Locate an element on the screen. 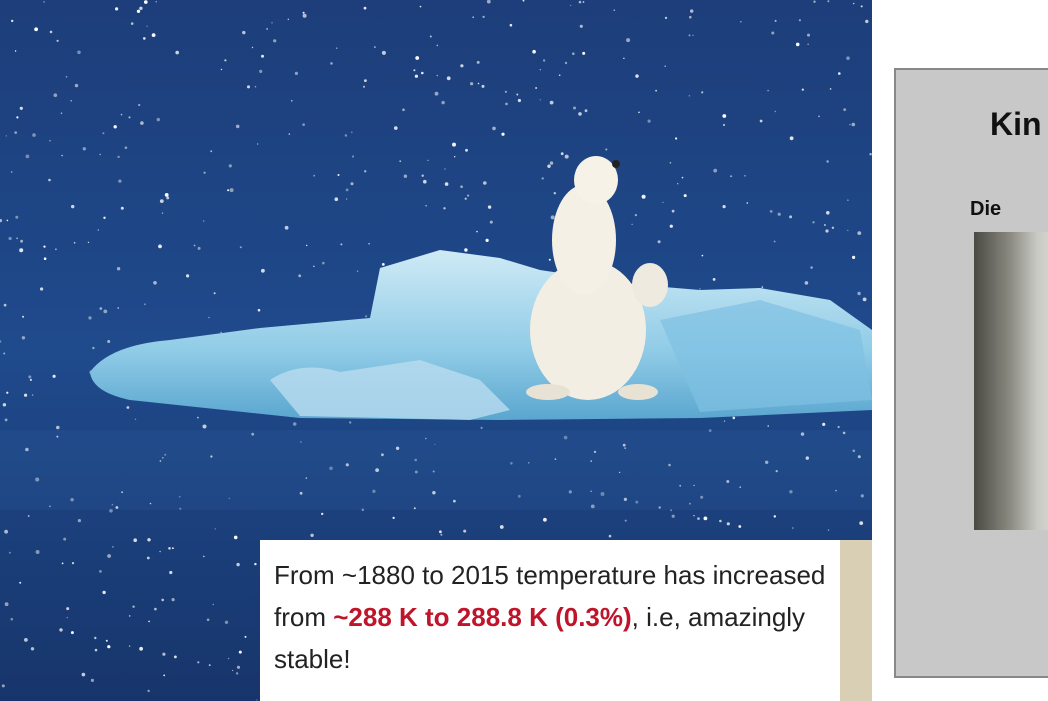 The width and height of the screenshot is (1048, 701). polar-bear is located at coordinates (597, 278).